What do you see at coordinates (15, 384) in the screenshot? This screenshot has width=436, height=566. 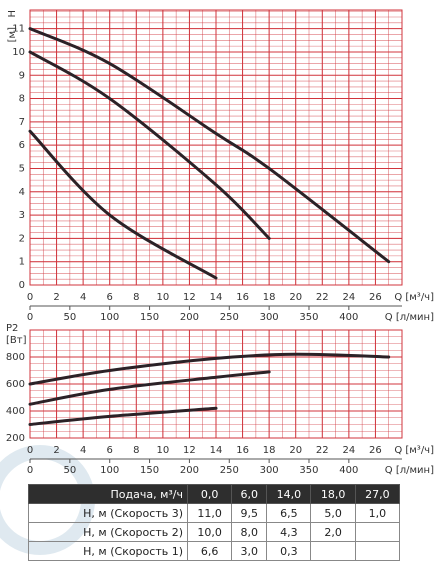 I see `y-tick-label: 600` at bounding box center [15, 384].